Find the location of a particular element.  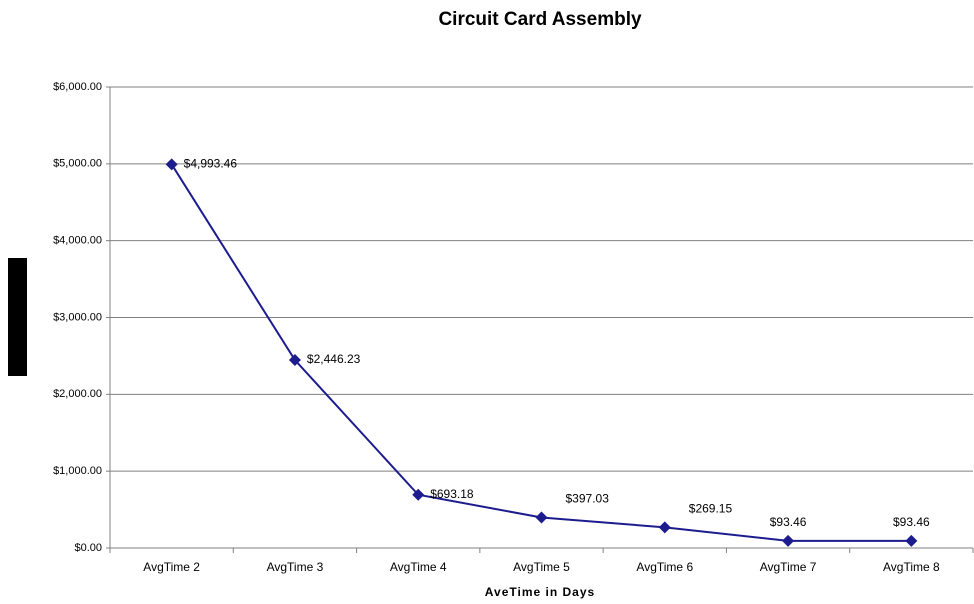

y-tick-label: $1,000.00 is located at coordinates (77, 471).